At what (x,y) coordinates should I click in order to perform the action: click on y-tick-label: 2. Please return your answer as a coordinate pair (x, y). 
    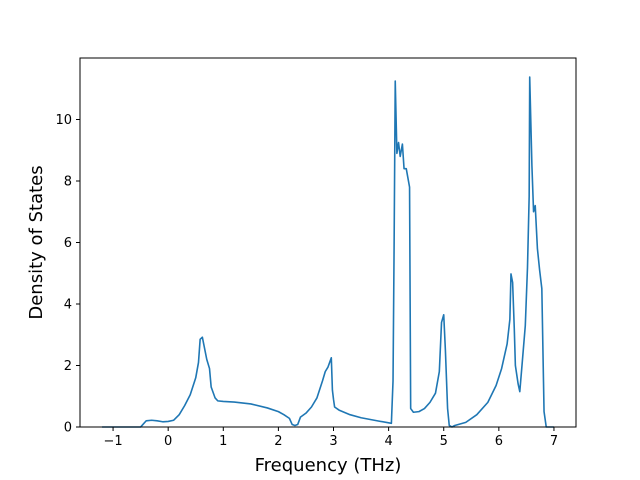
    Looking at the image, I should click on (68, 366).